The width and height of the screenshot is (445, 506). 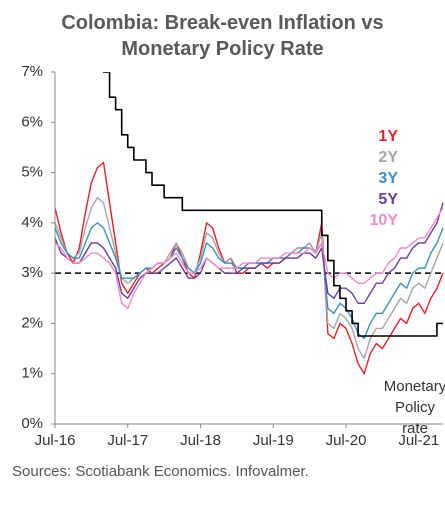 What do you see at coordinates (32, 172) in the screenshot?
I see `y-tick-label: 5%` at bounding box center [32, 172].